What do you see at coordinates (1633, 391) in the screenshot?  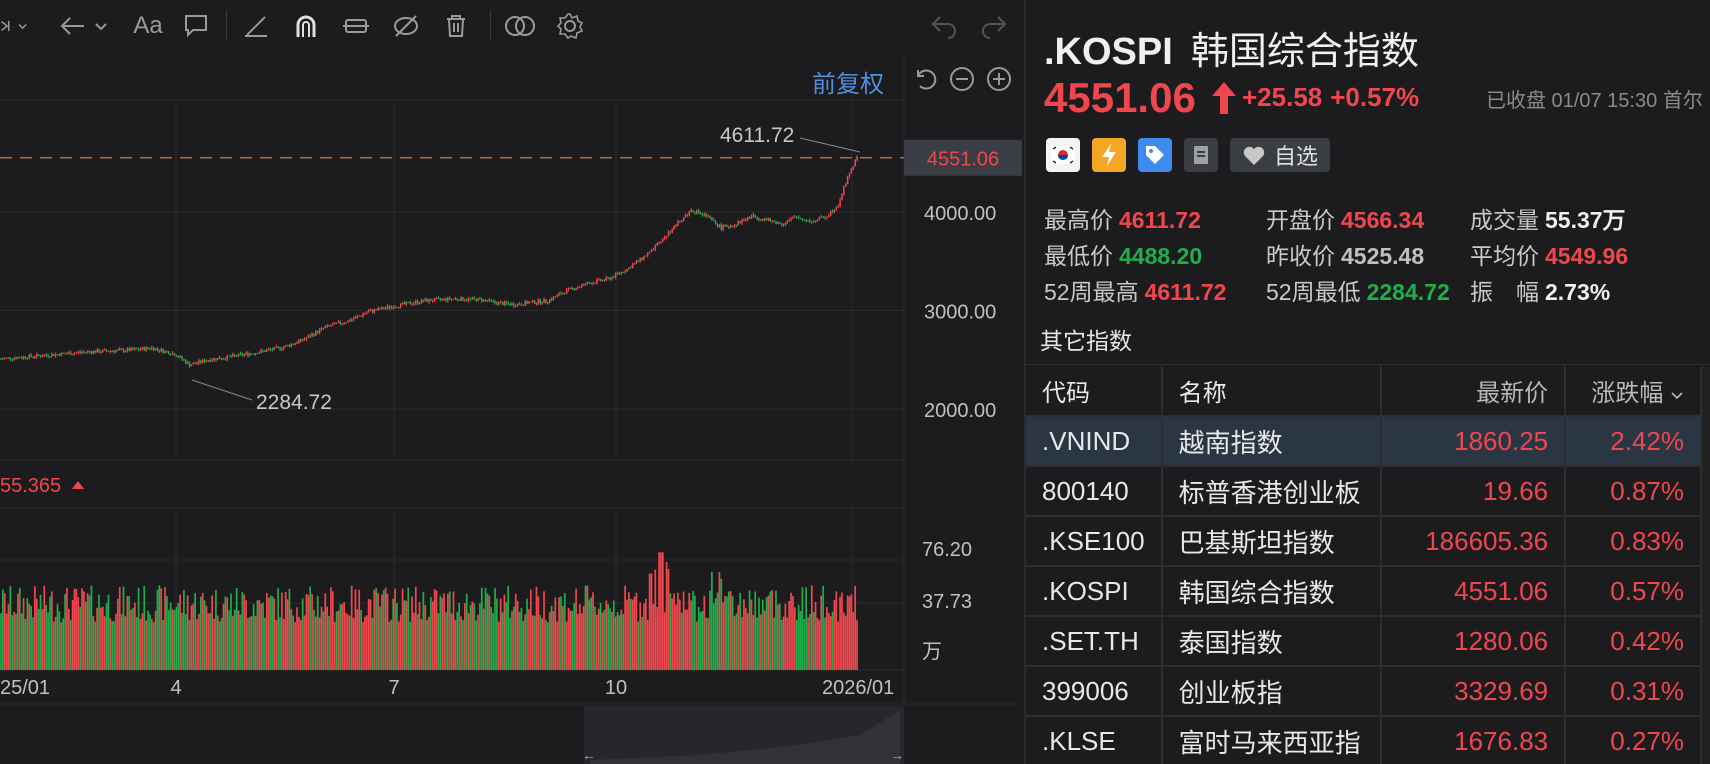 I see `col-pct: 涨跌幅` at bounding box center [1633, 391].